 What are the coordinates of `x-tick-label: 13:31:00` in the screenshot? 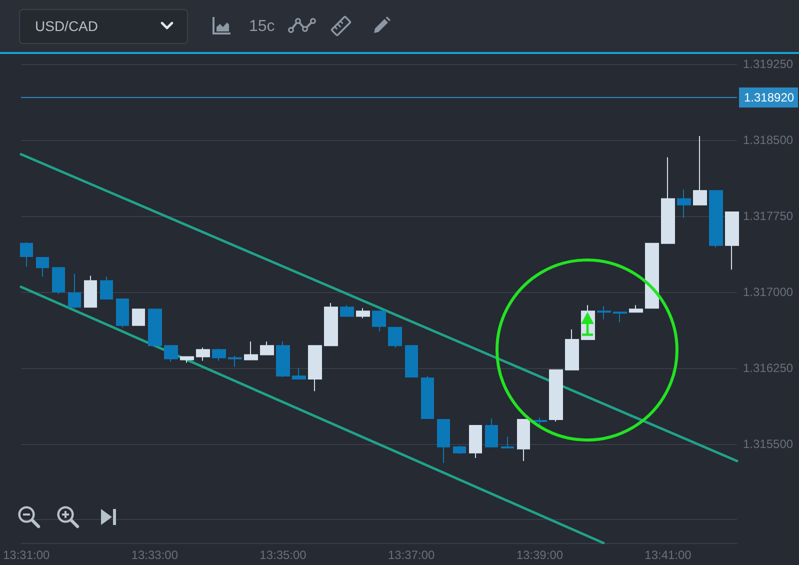 It's located at (26, 555).